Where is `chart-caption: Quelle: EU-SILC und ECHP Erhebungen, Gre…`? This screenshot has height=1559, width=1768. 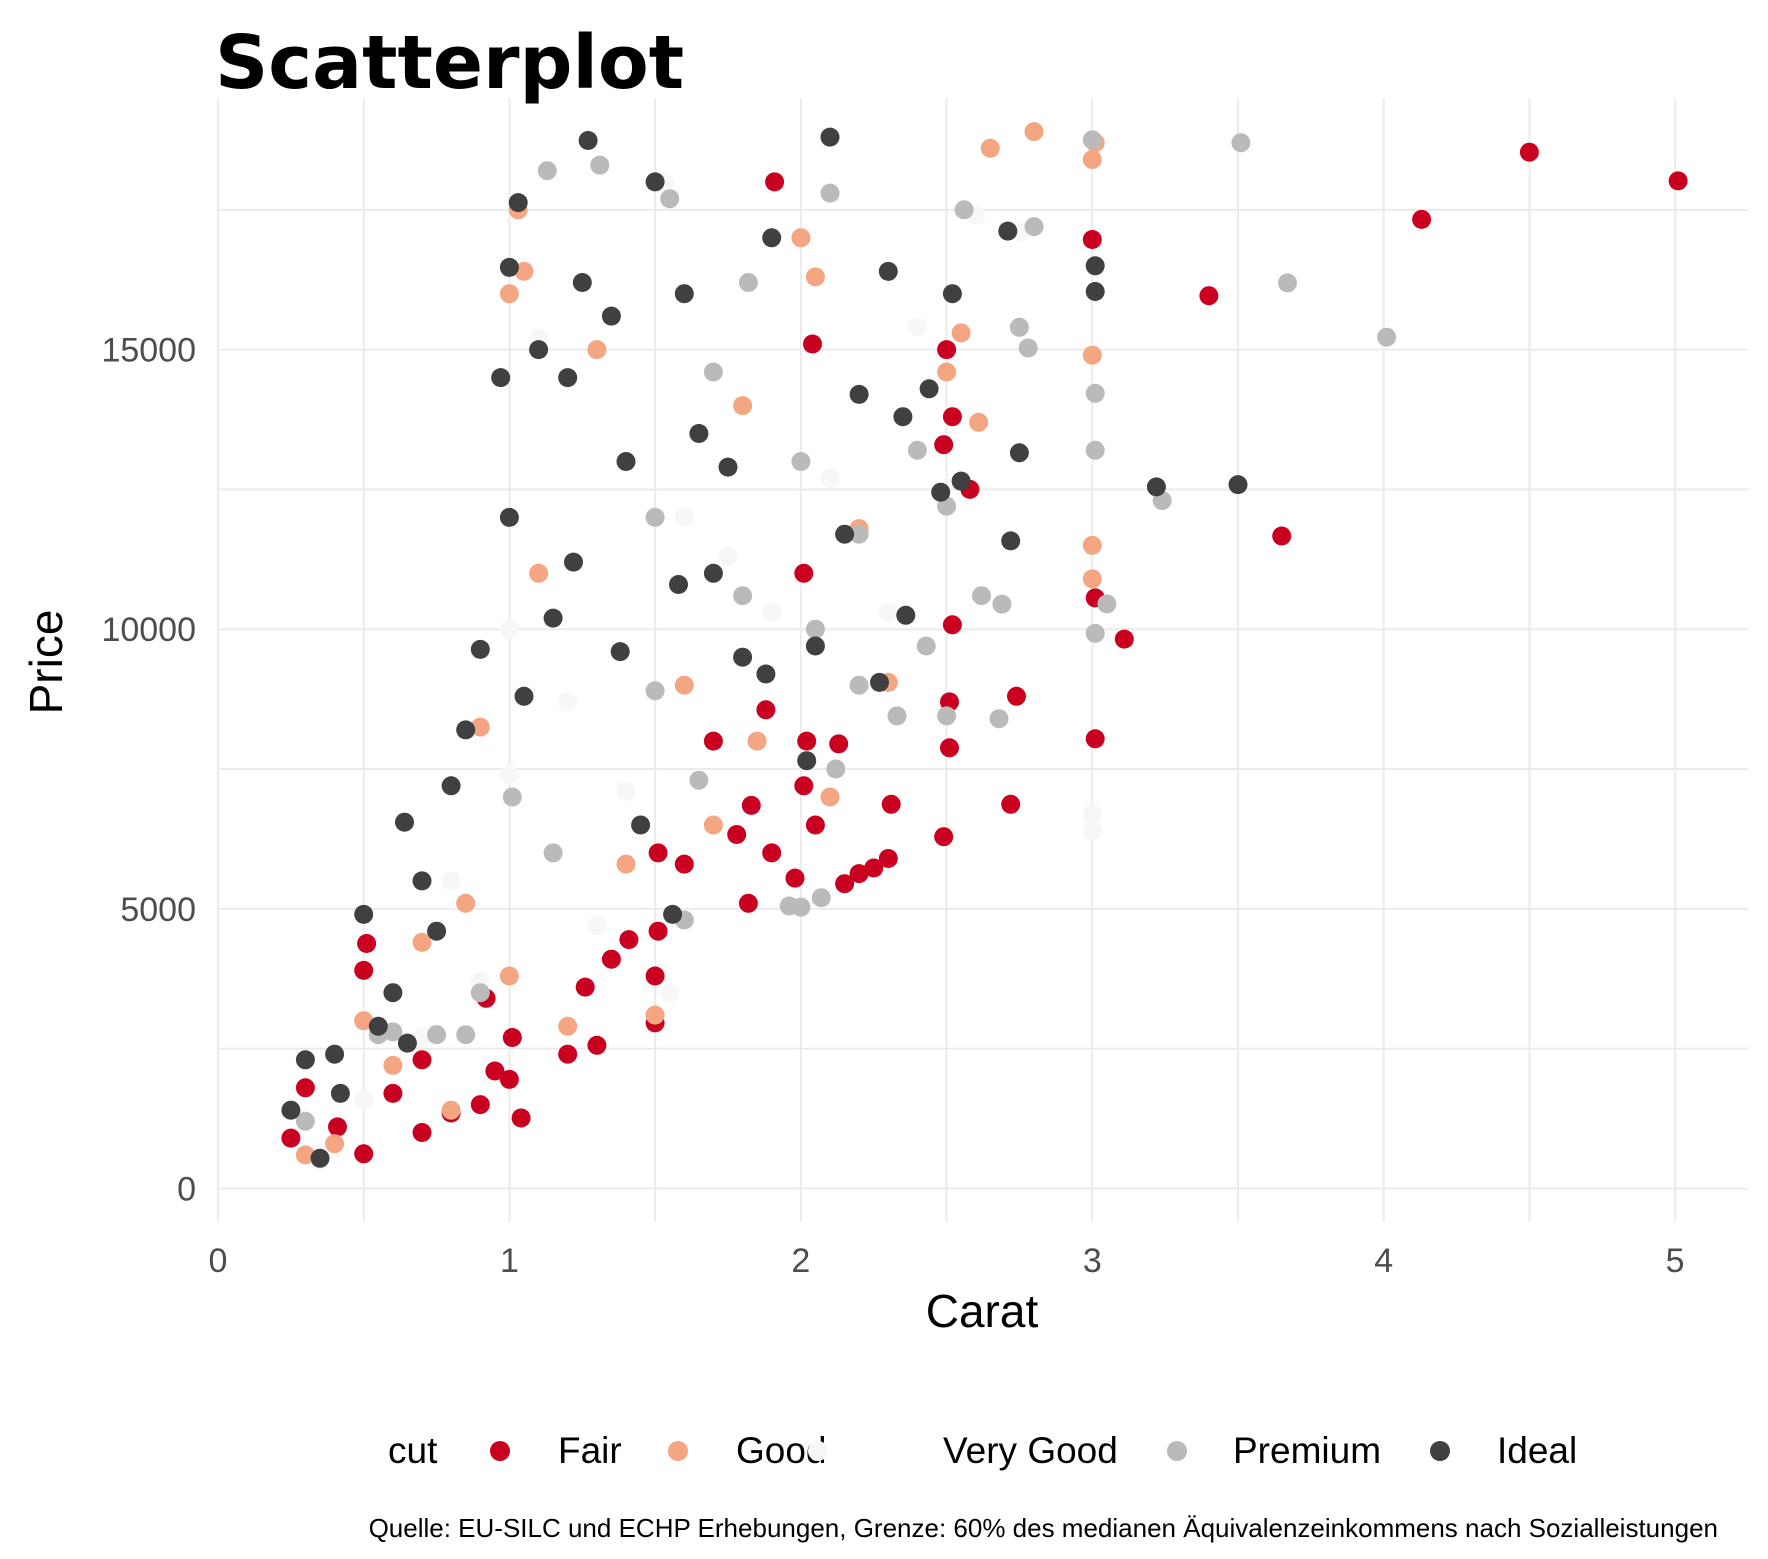 chart-caption: Quelle: EU-SILC und ECHP Erhebungen, Gre… is located at coordinates (1043, 1528).